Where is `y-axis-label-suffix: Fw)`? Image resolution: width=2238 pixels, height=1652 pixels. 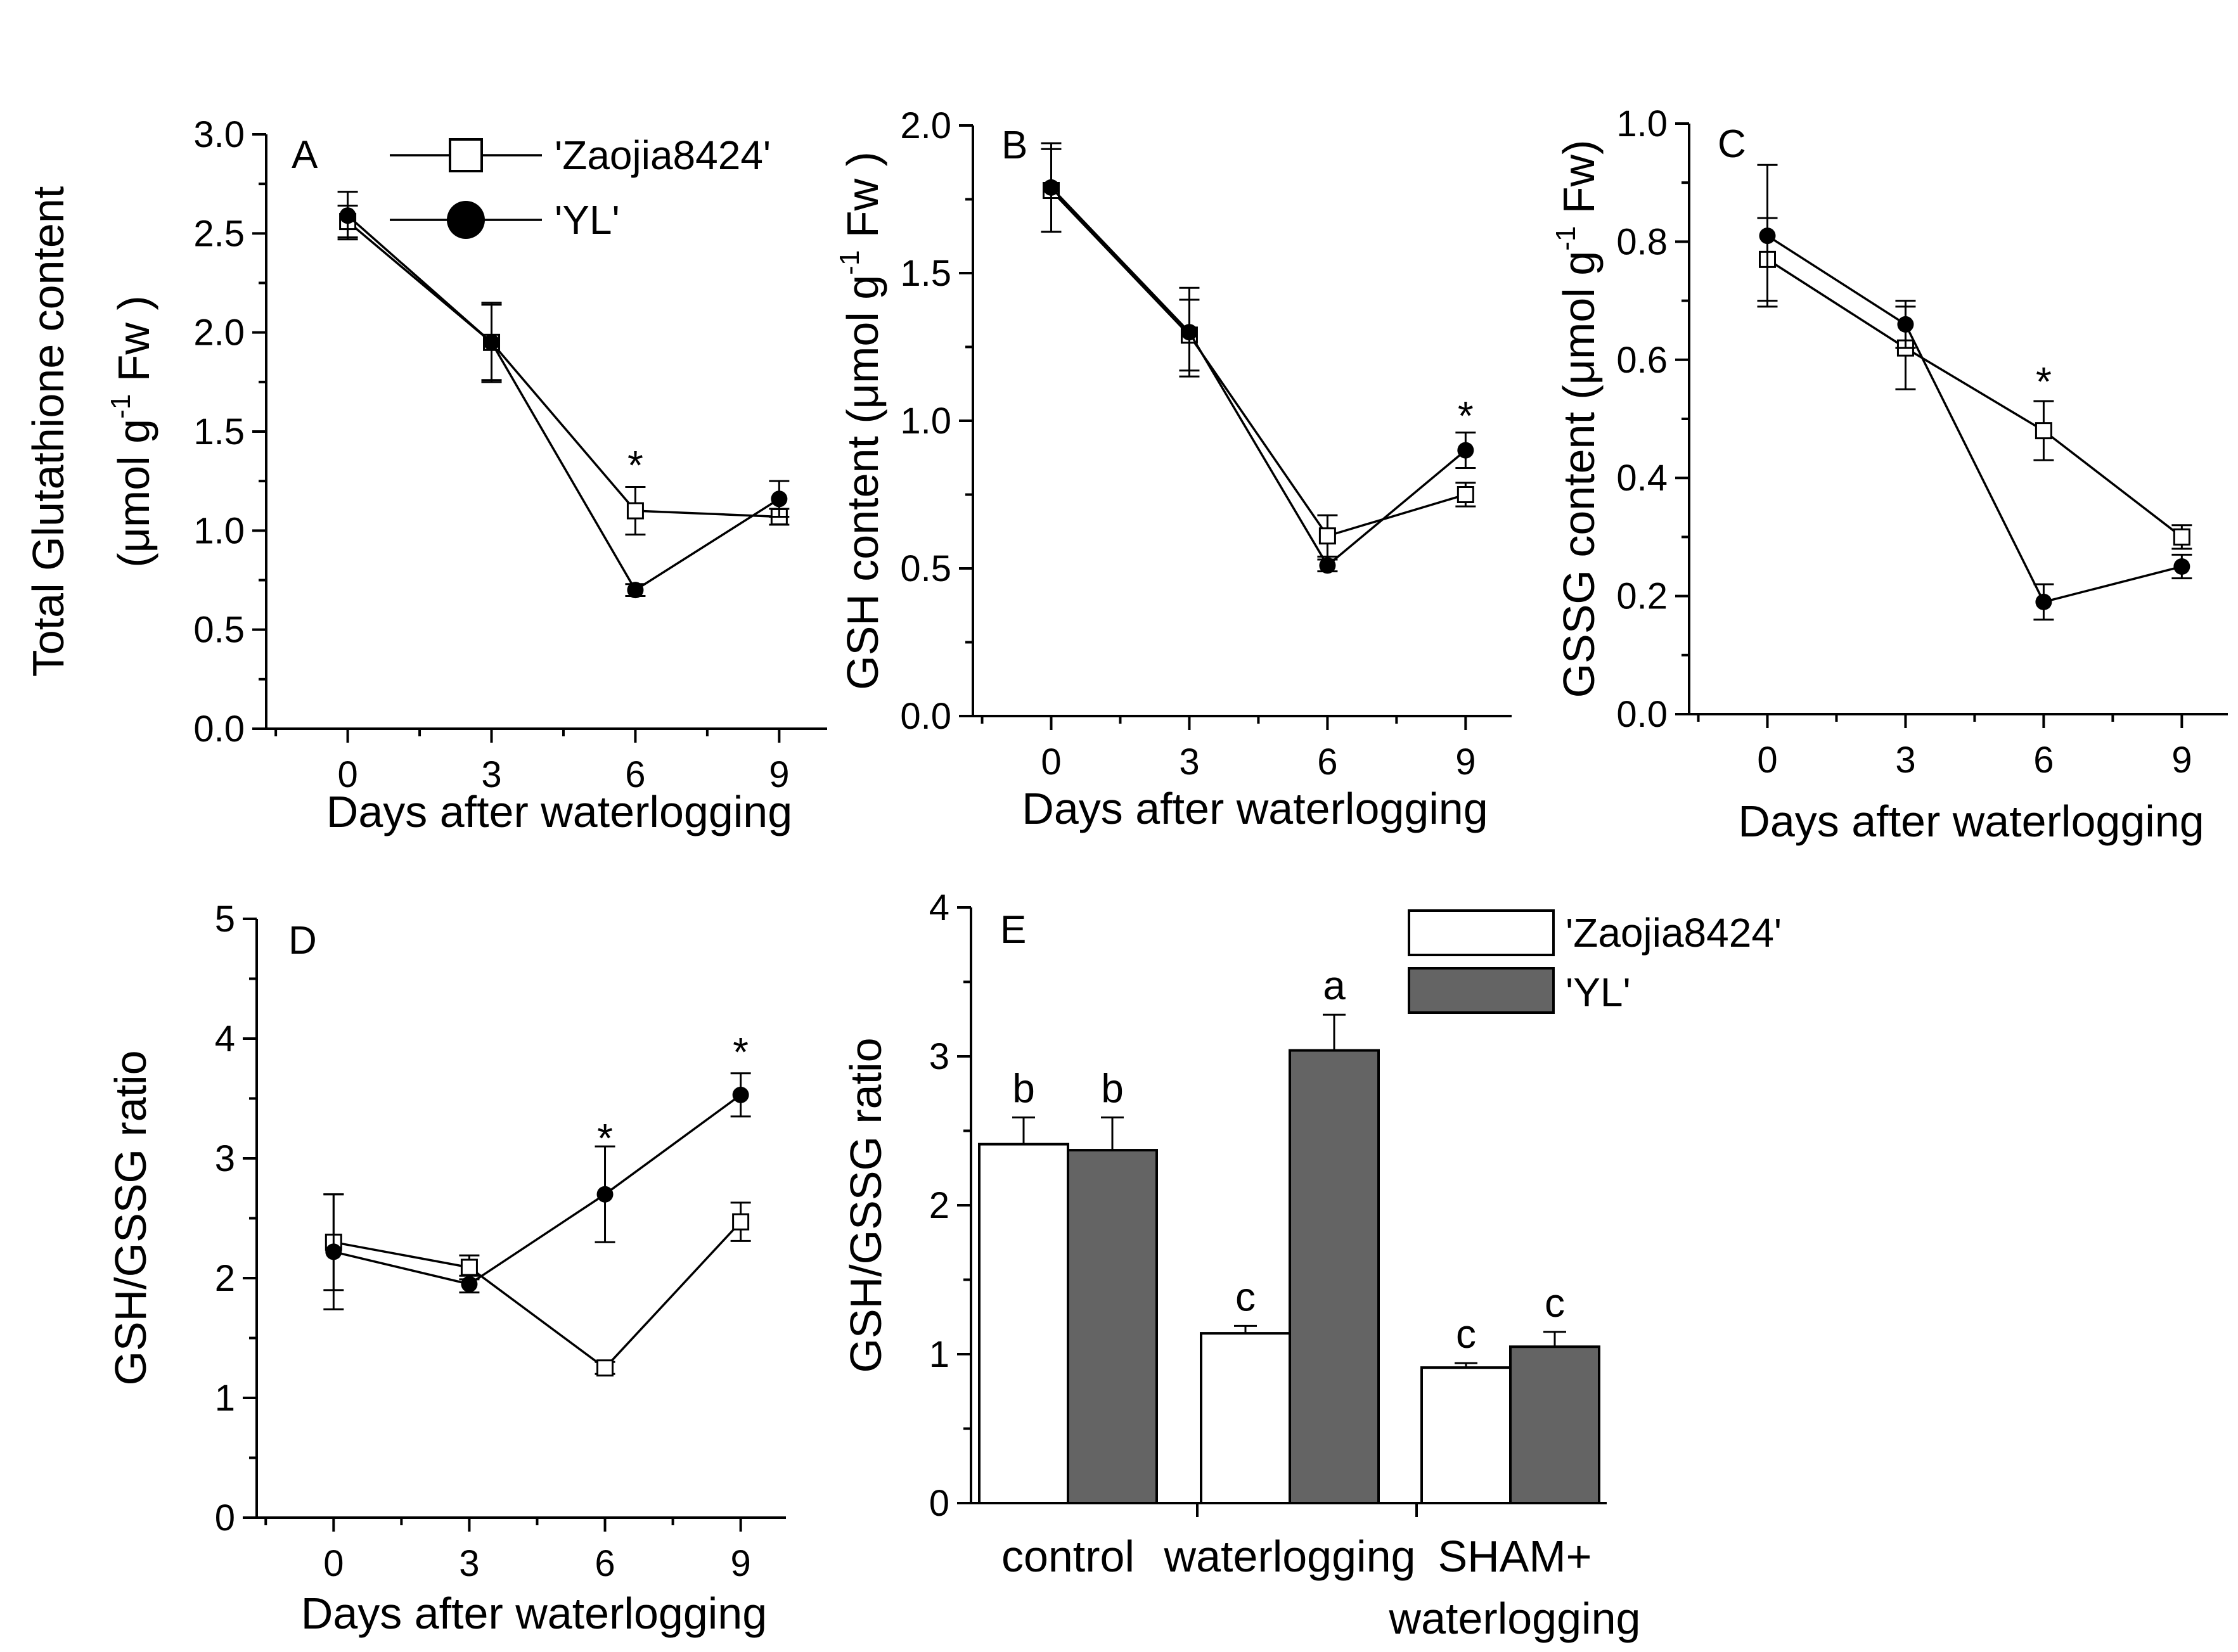
y-axis-label-suffix: Fw) is located at coordinates (1579, 183).